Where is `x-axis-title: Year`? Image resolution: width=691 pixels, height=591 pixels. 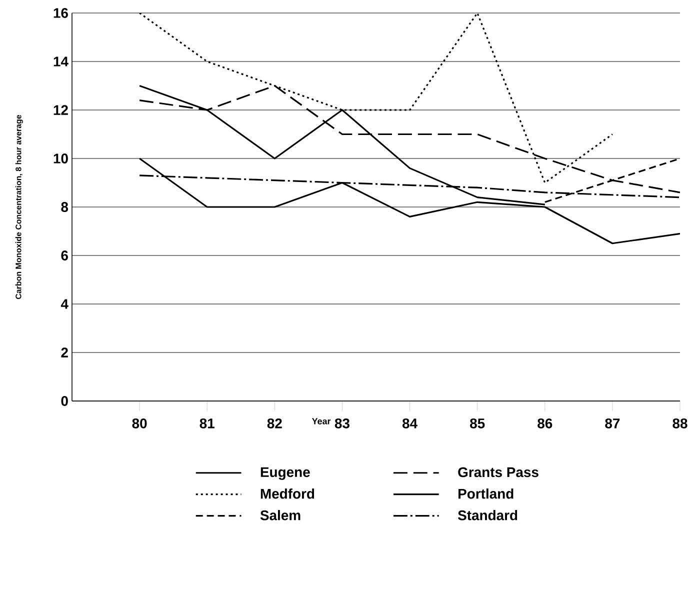 x-axis-title: Year is located at coordinates (321, 421).